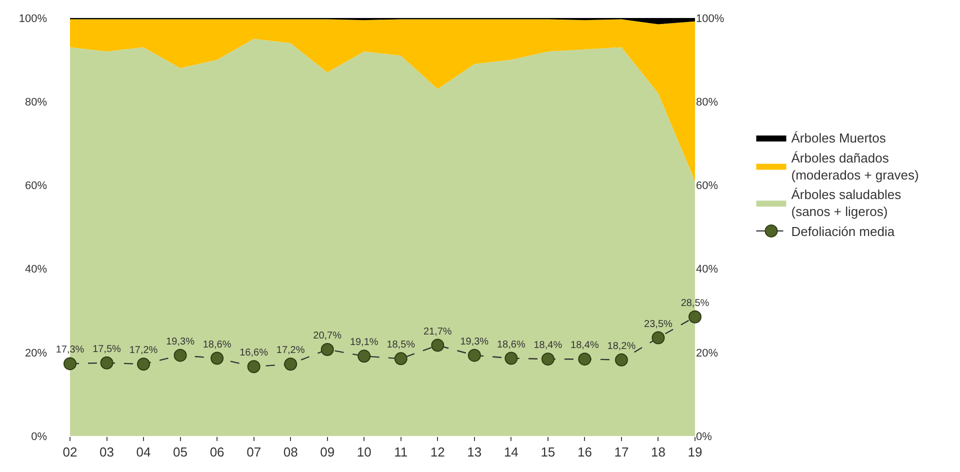 The height and width of the screenshot is (472, 960). What do you see at coordinates (217, 452) in the screenshot?
I see `x-tick-label: 06` at bounding box center [217, 452].